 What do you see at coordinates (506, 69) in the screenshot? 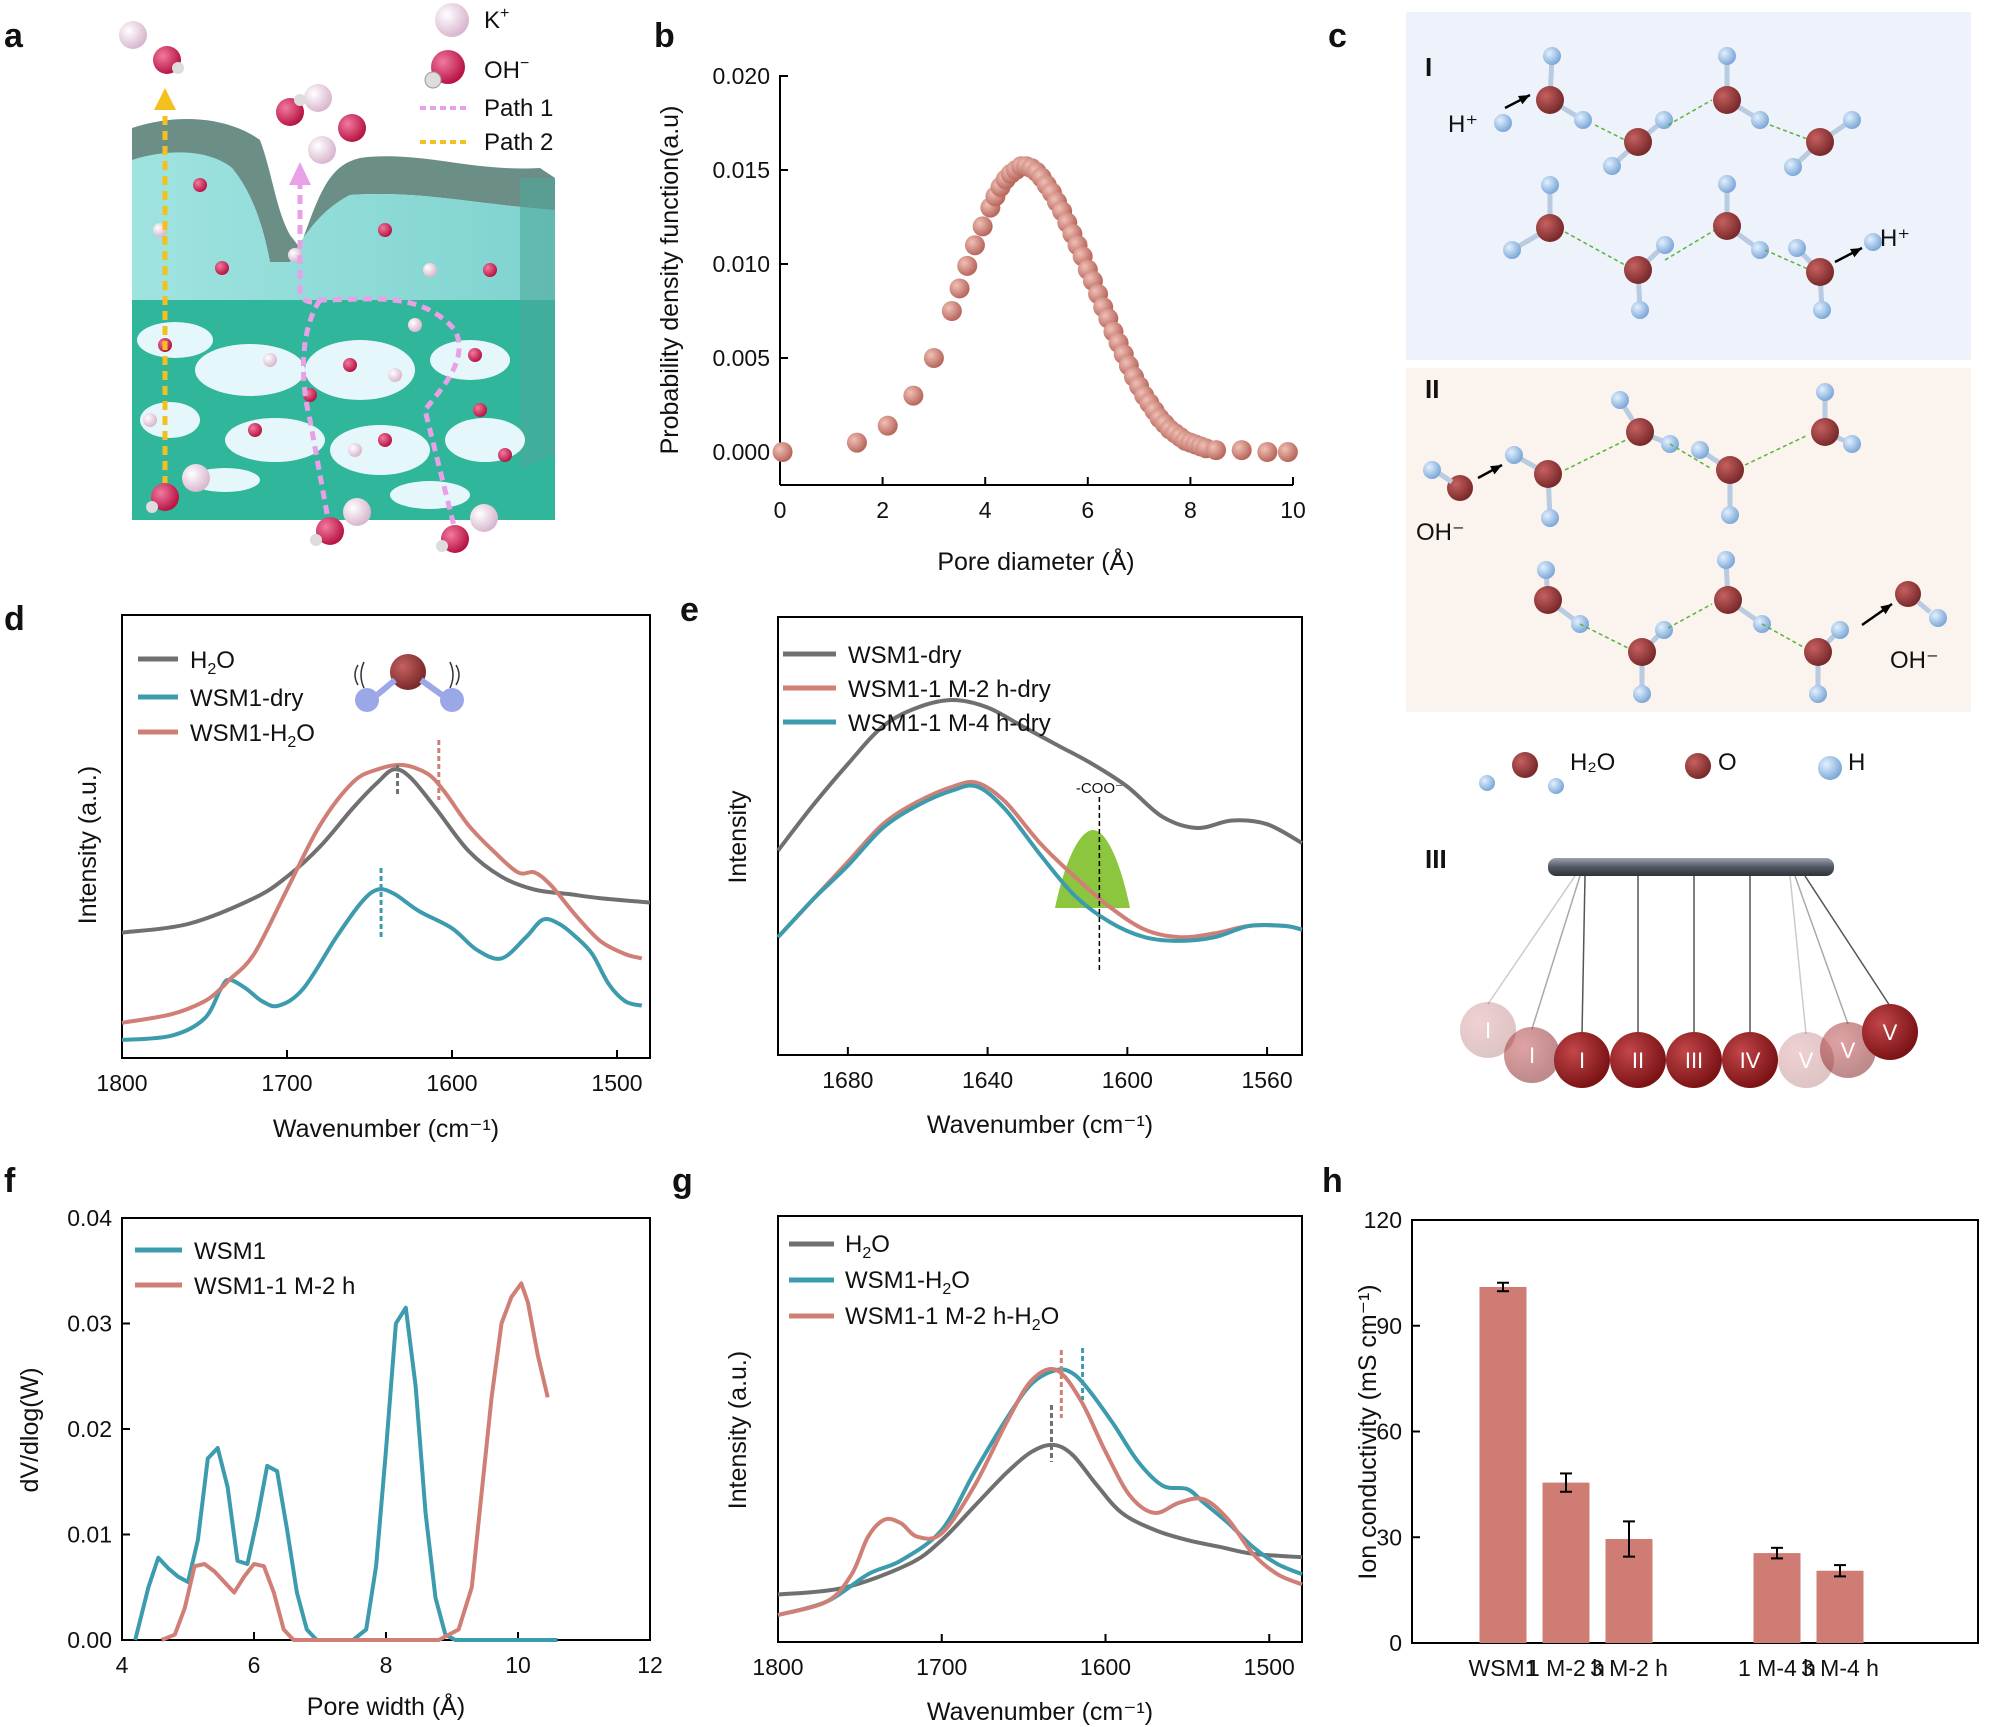
I see `legend-oh-ion-label: OH−` at bounding box center [506, 69].